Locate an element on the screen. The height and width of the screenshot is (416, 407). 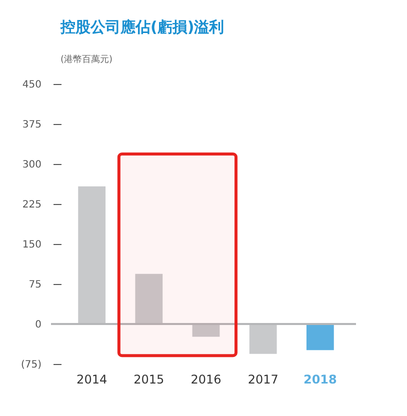
x-tick-label: 2016 is located at coordinates (206, 379).